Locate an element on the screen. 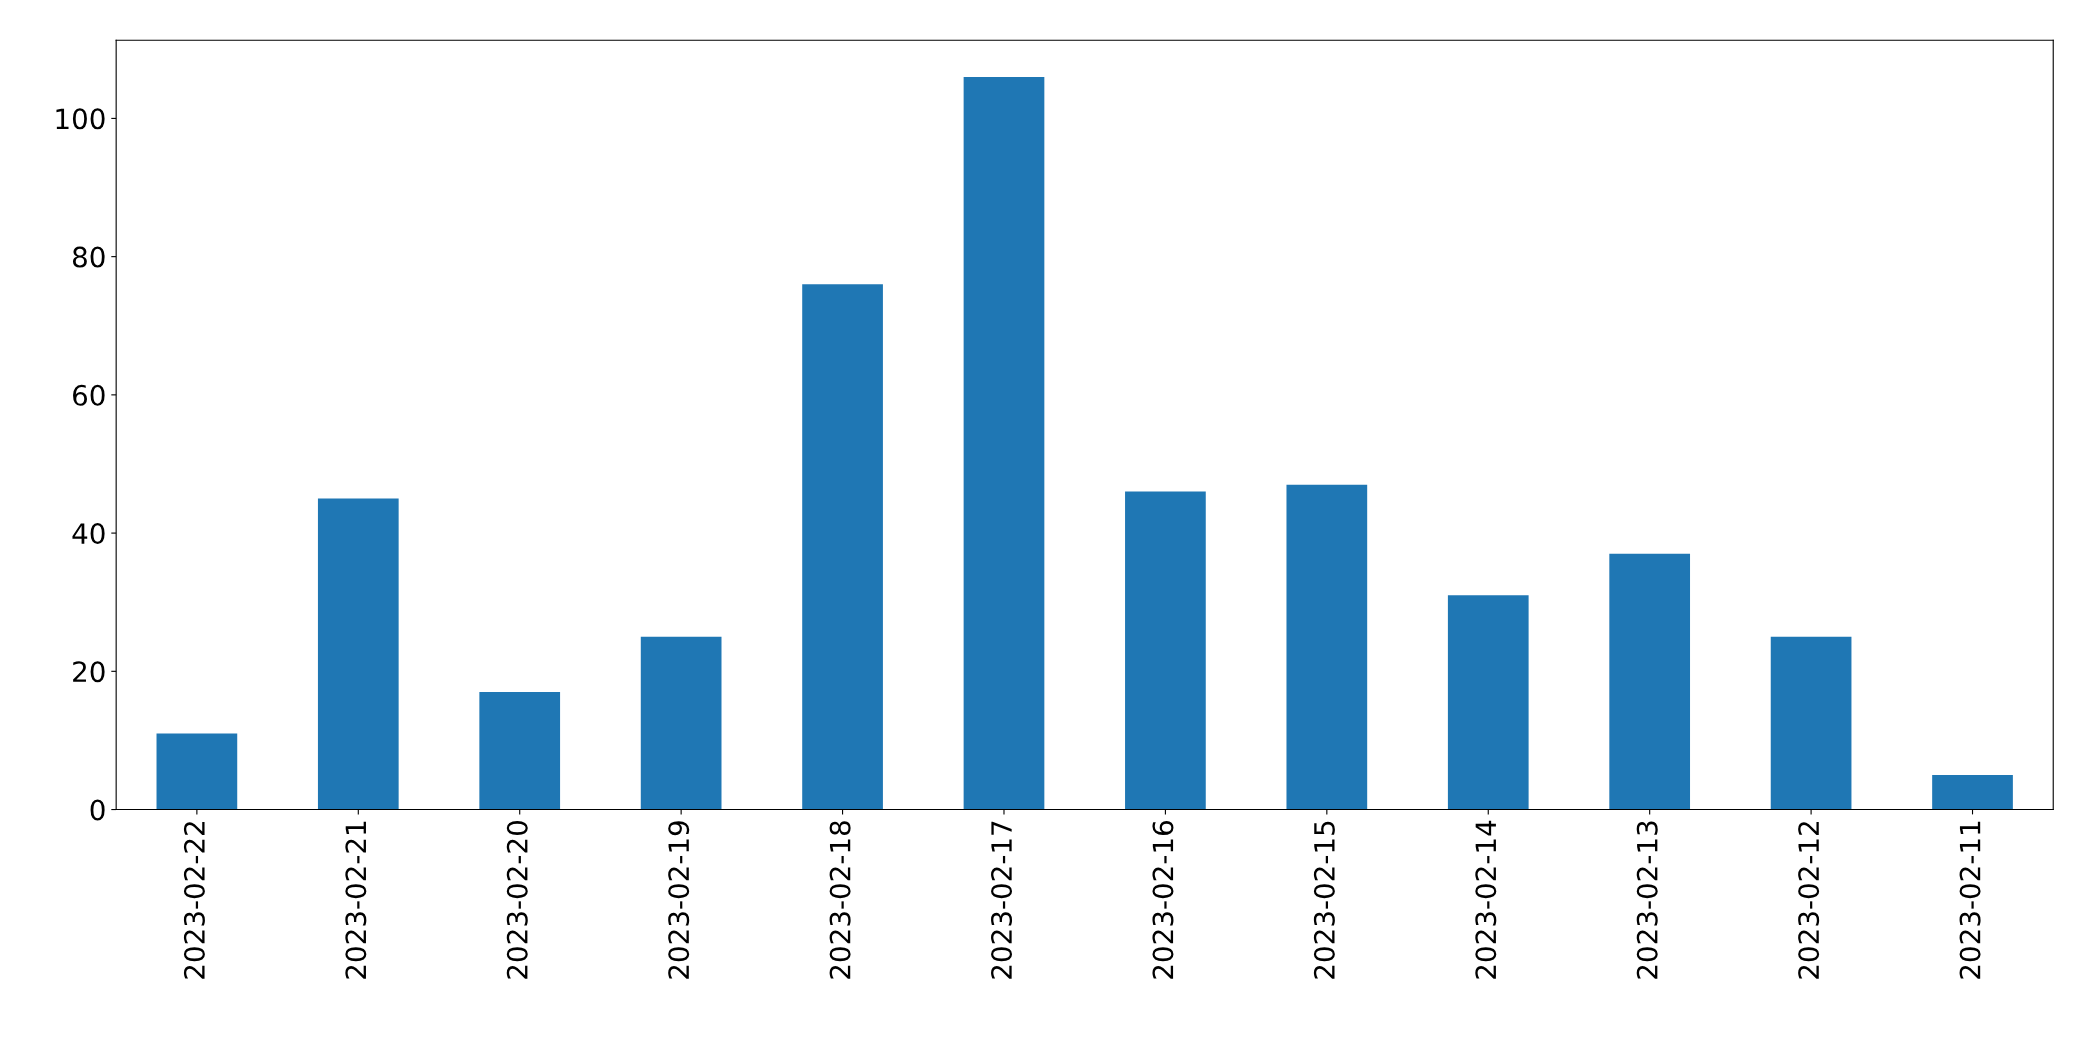 This screenshot has height=1061, width=2093. x-tick-label: 2023-02-13 is located at coordinates (1647, 900).